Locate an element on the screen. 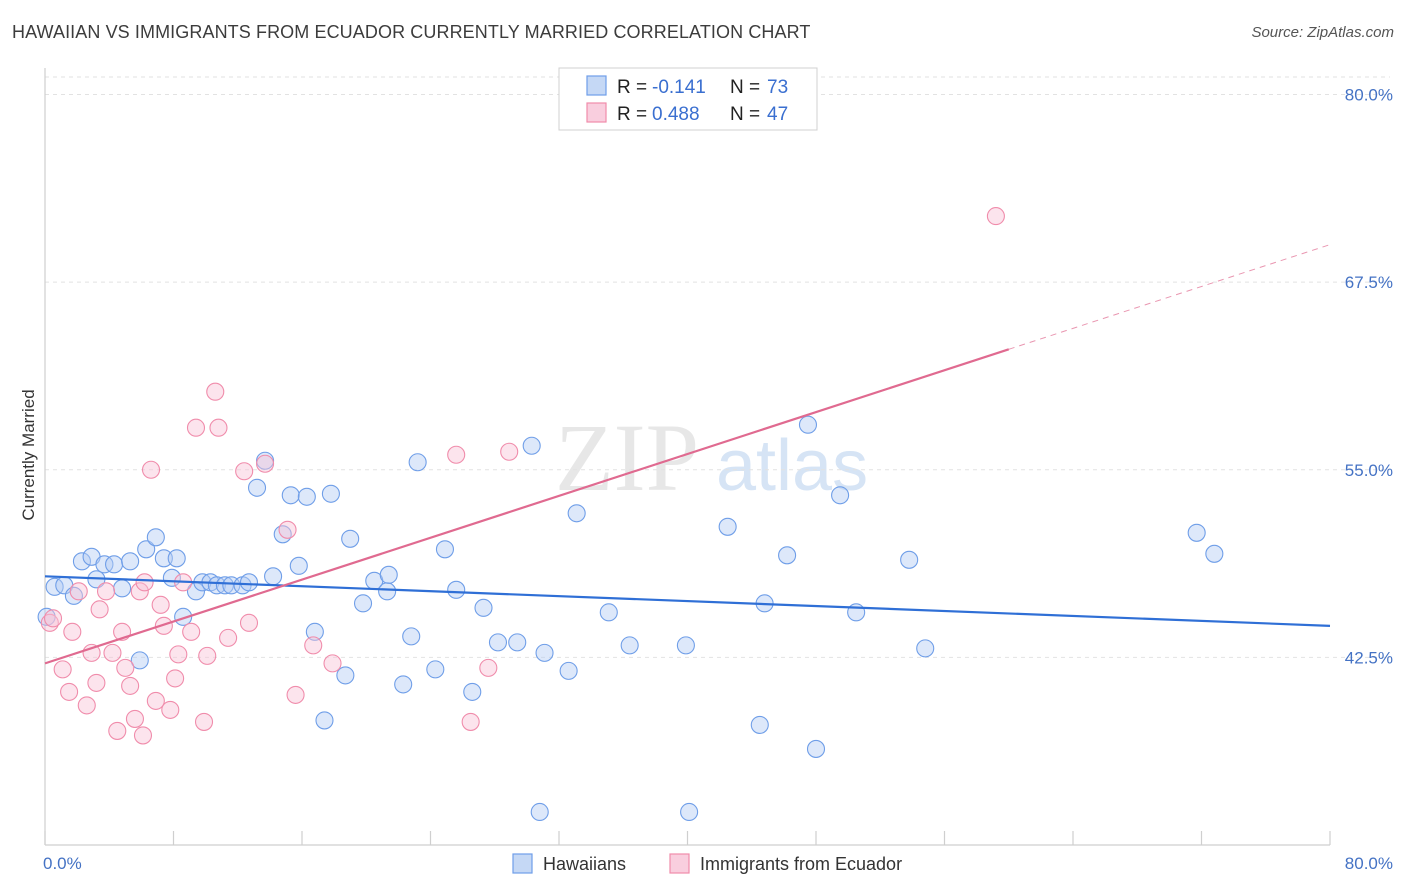  legend-r-value-2: 0.488 is located at coordinates (676, 114).